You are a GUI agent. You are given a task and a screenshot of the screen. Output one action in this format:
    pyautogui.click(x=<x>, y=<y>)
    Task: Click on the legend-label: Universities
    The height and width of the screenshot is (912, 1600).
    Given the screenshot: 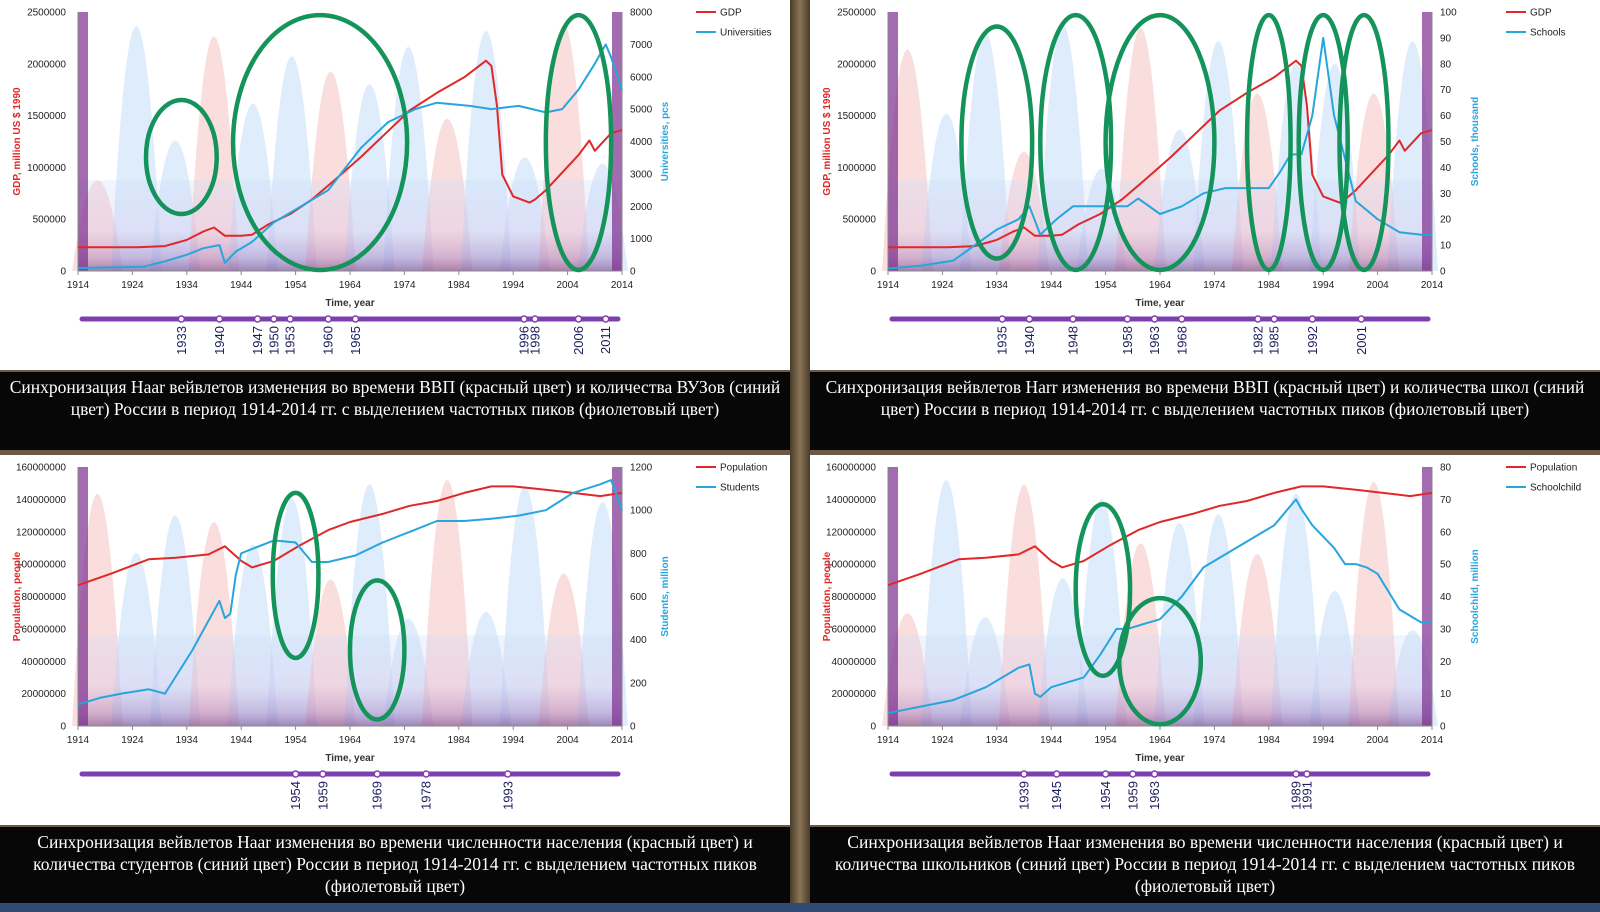 What is the action you would take?
    pyautogui.click(x=746, y=33)
    